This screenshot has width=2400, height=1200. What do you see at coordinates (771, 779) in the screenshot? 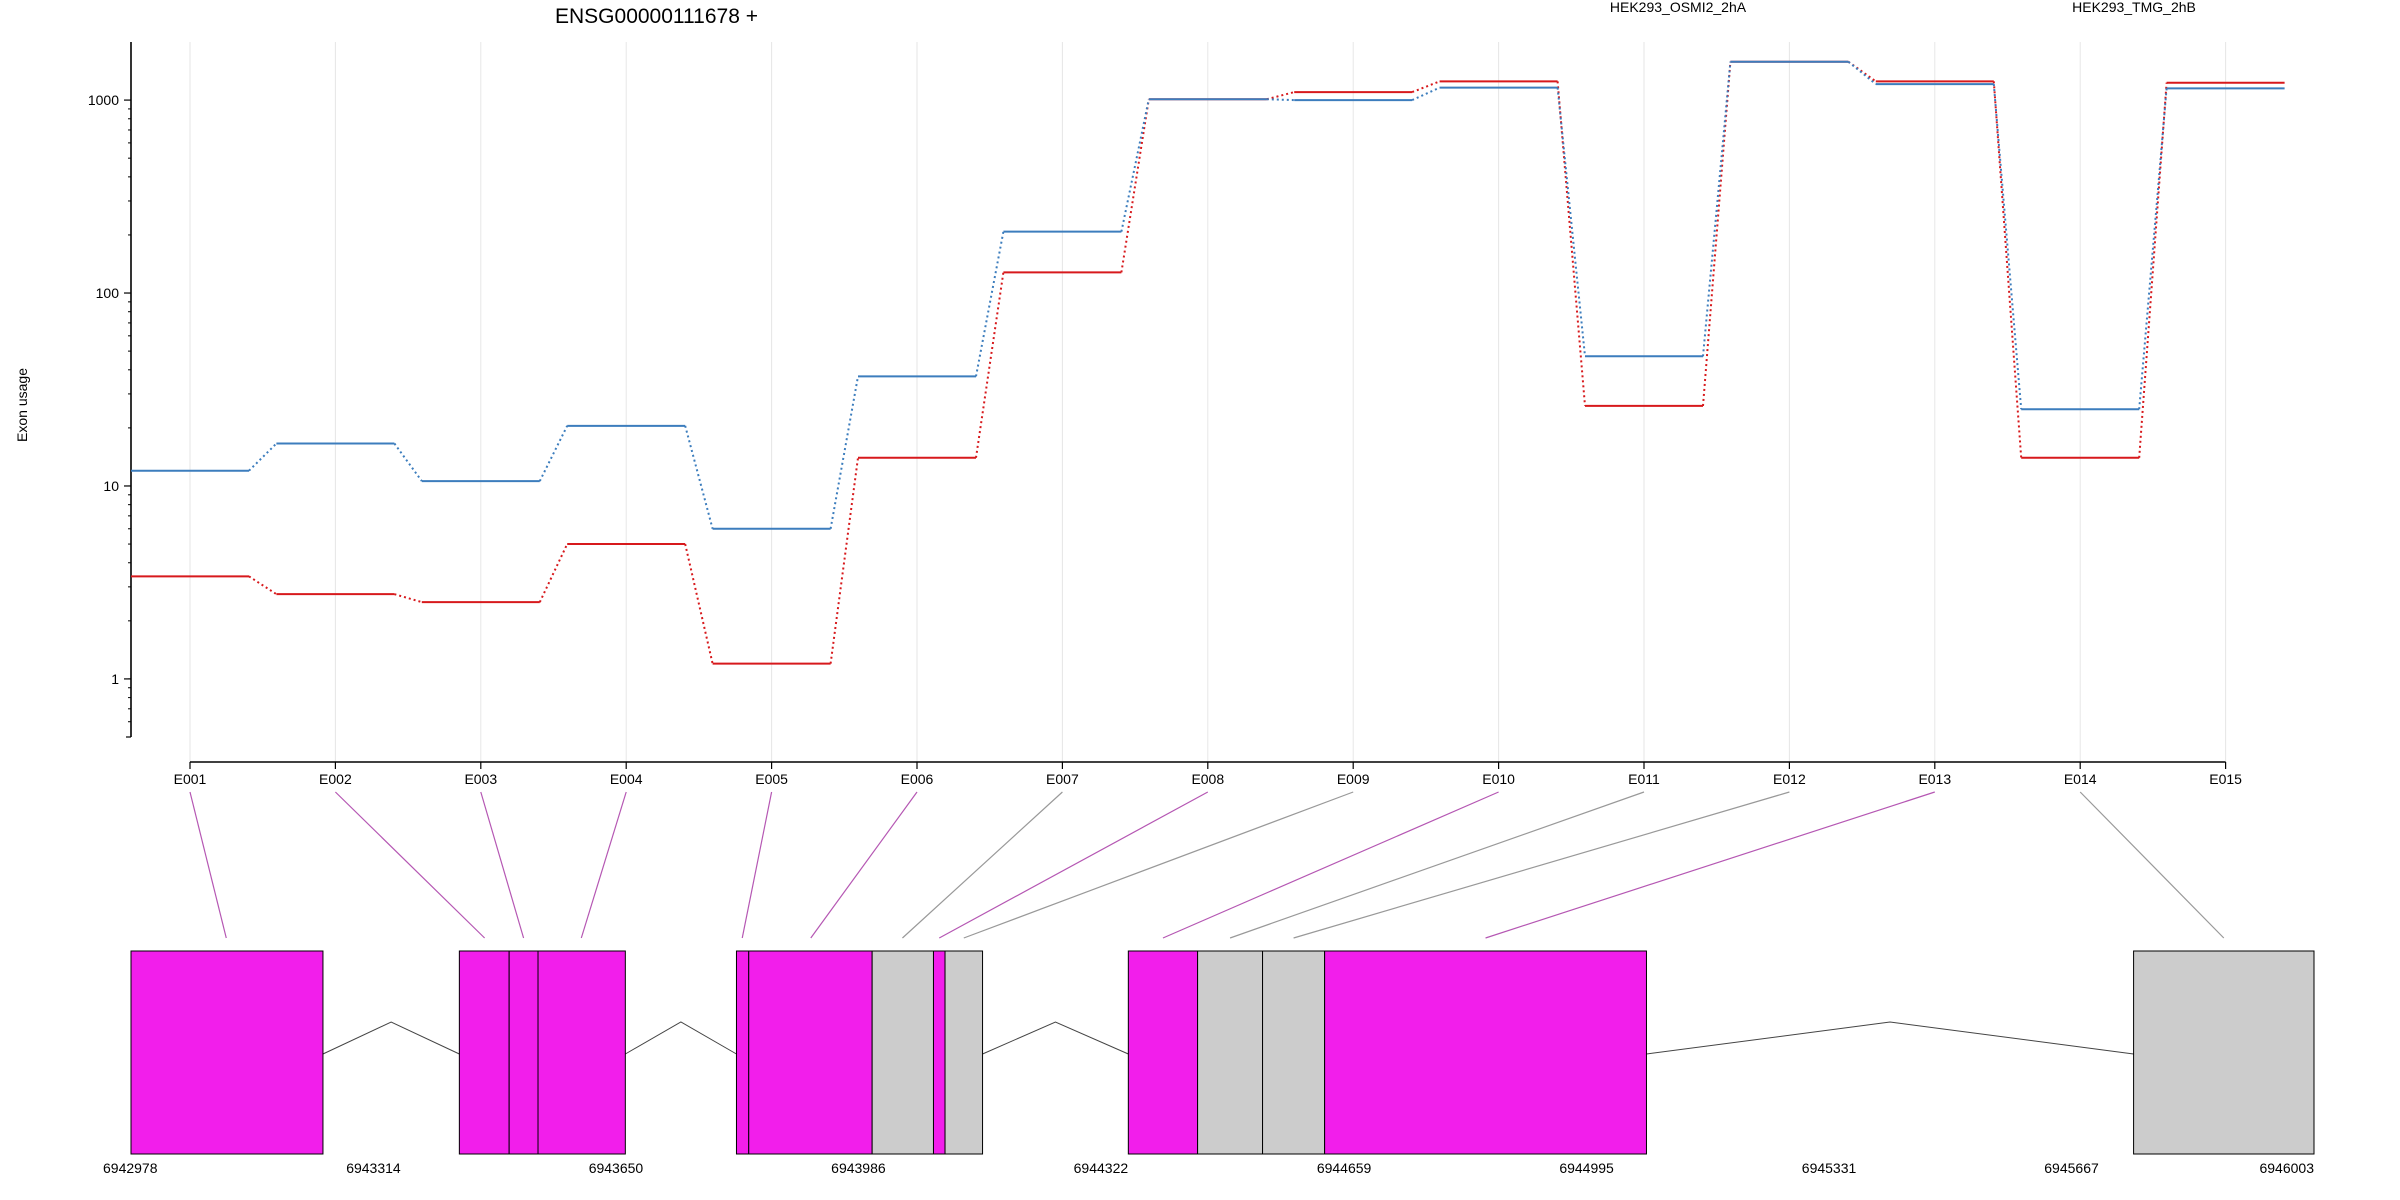
I see `x-tick-label-E005: E005` at bounding box center [771, 779].